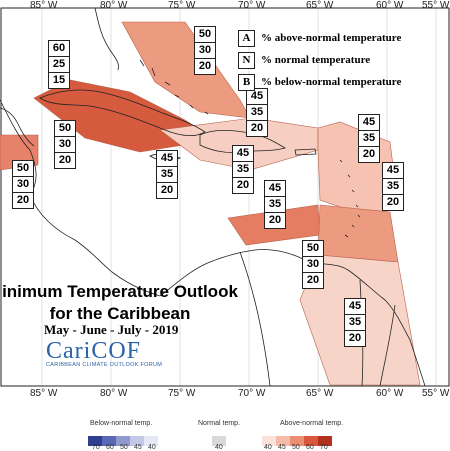  Describe the element at coordinates (243, 141) in the screenshot. I see `hispaniola-coast` at that location.